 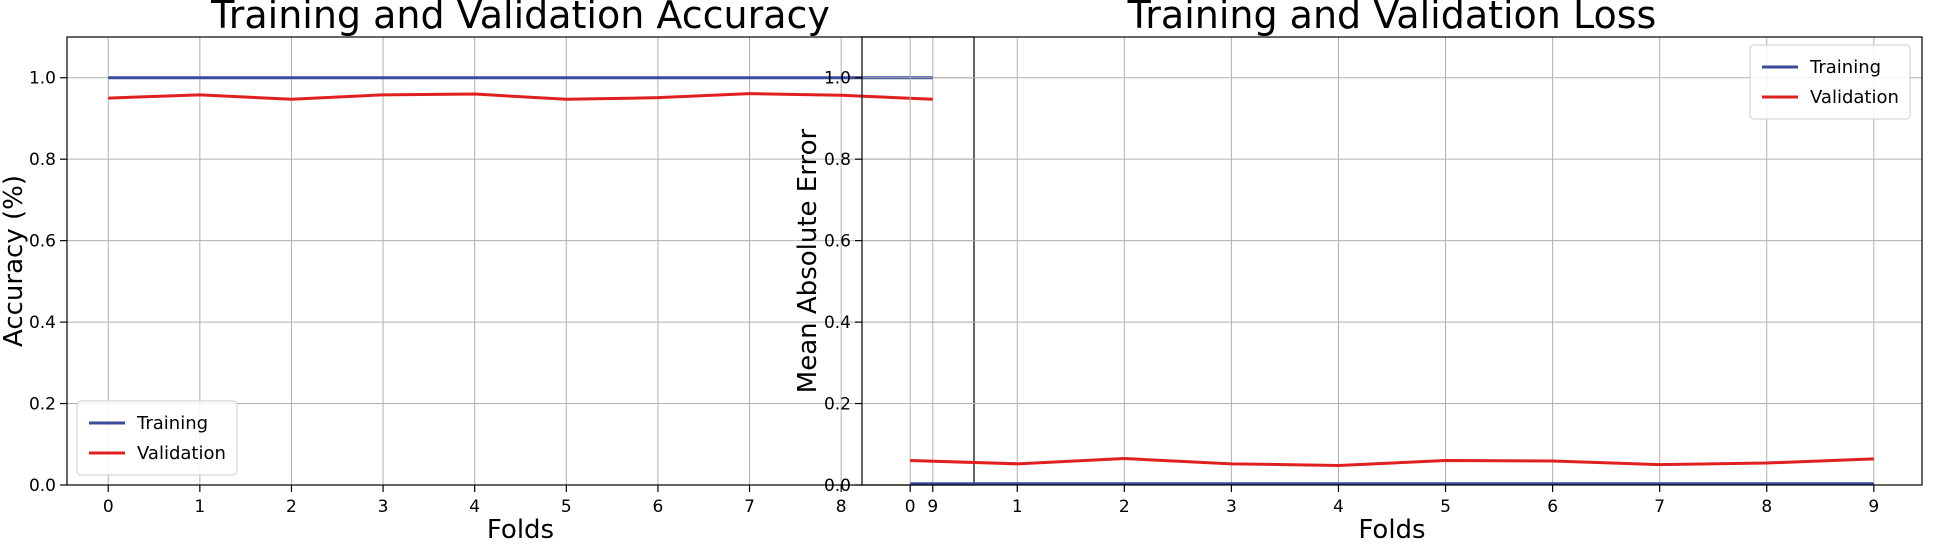 What do you see at coordinates (14, 261) in the screenshot?
I see `y-axis-label: Accuracy (%)` at bounding box center [14, 261].